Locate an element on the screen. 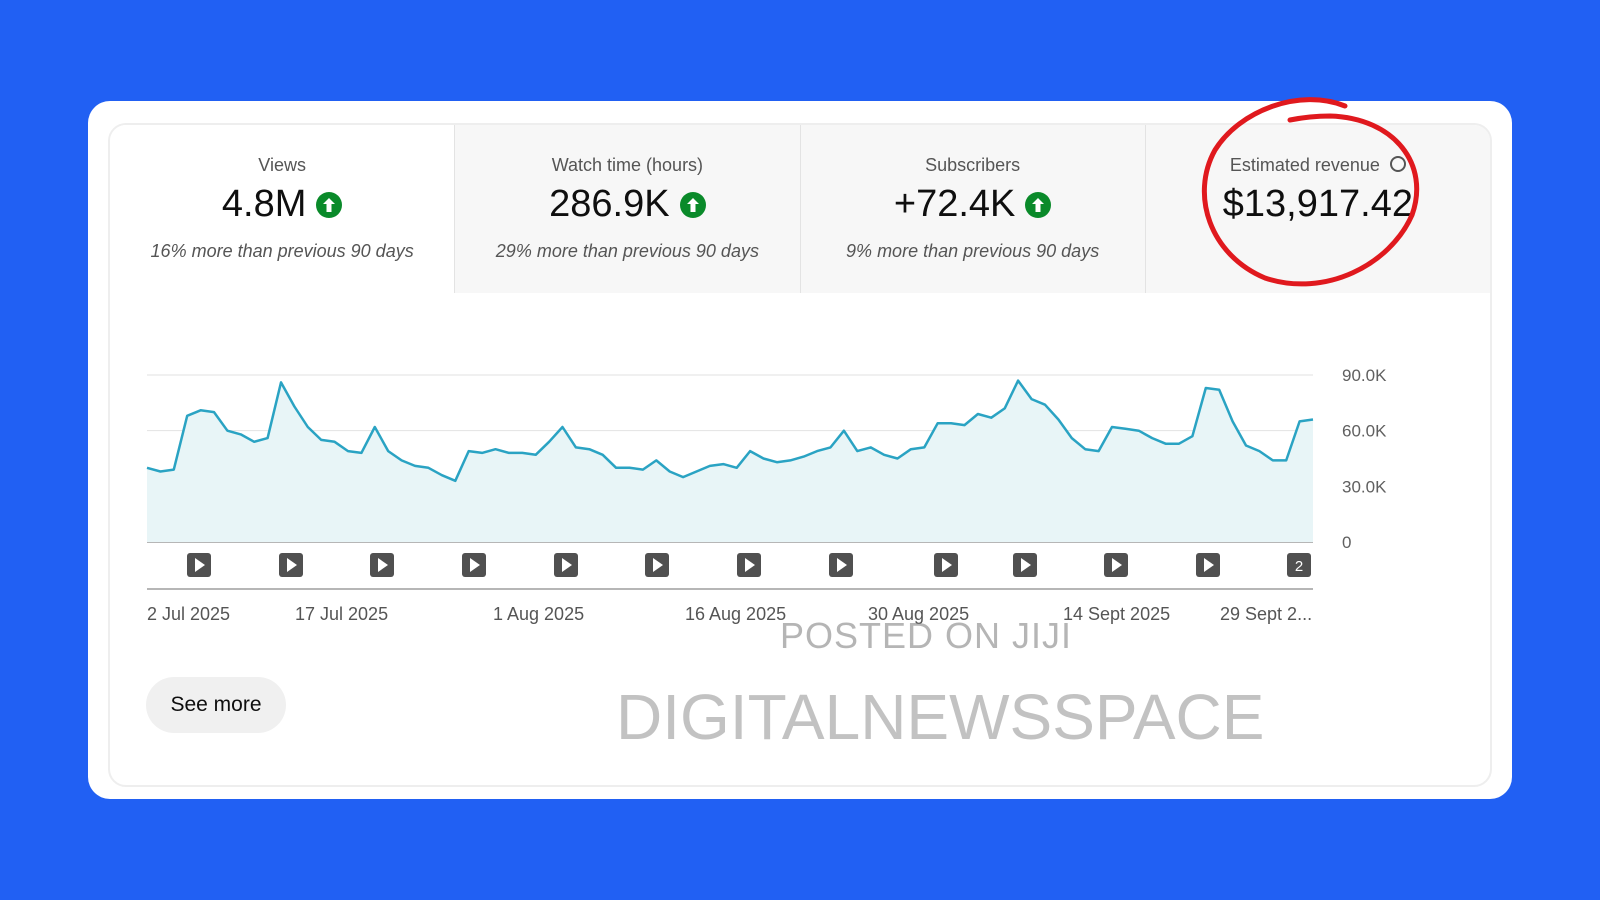 This screenshot has width=1600, height=900. metric-comparison: 9% more than previous 90 days is located at coordinates (973, 251).